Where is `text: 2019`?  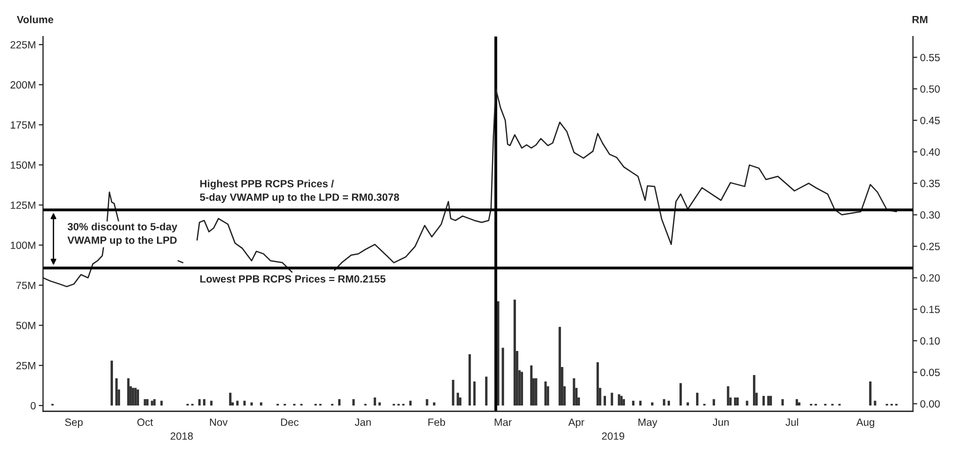
text: 2019 is located at coordinates (613, 436).